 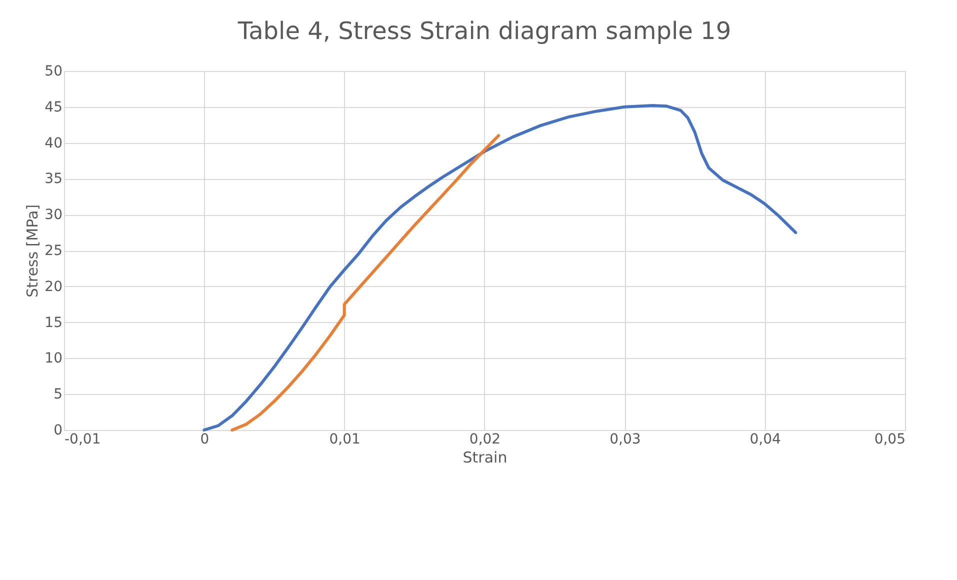 What do you see at coordinates (485, 440) in the screenshot?
I see `x-tick-label: 0,02` at bounding box center [485, 440].